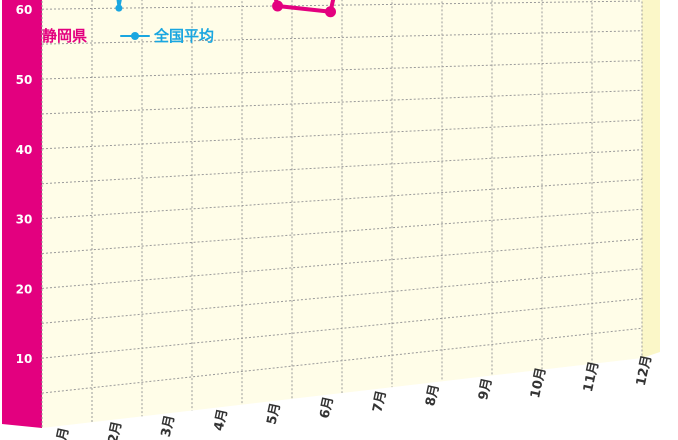 Image resolution: width=678 pixels, height=440 pixels. Describe the element at coordinates (225, 9) in the screenshot. I see `series-layer` at that location.